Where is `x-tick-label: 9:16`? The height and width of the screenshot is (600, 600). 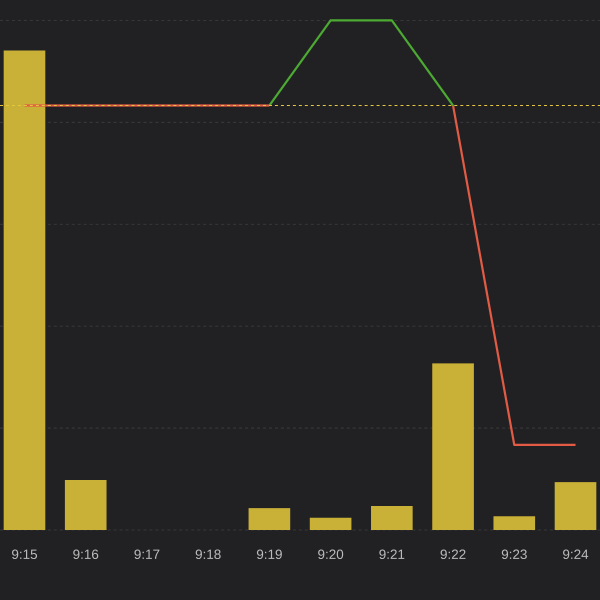 x-tick-label: 9:16 is located at coordinates (85, 555).